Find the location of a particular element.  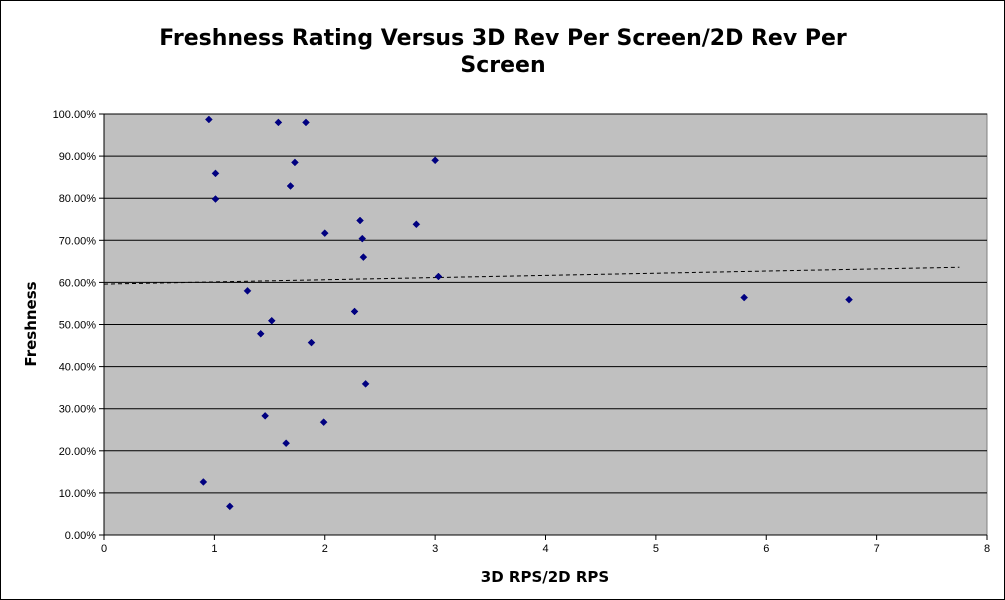

x-tick-label: 4 is located at coordinates (545, 549).